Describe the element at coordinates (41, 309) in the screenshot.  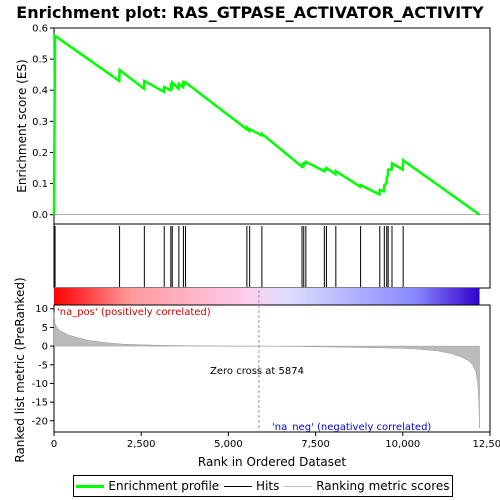
I see `metric-y-tick-label: 10` at that location.